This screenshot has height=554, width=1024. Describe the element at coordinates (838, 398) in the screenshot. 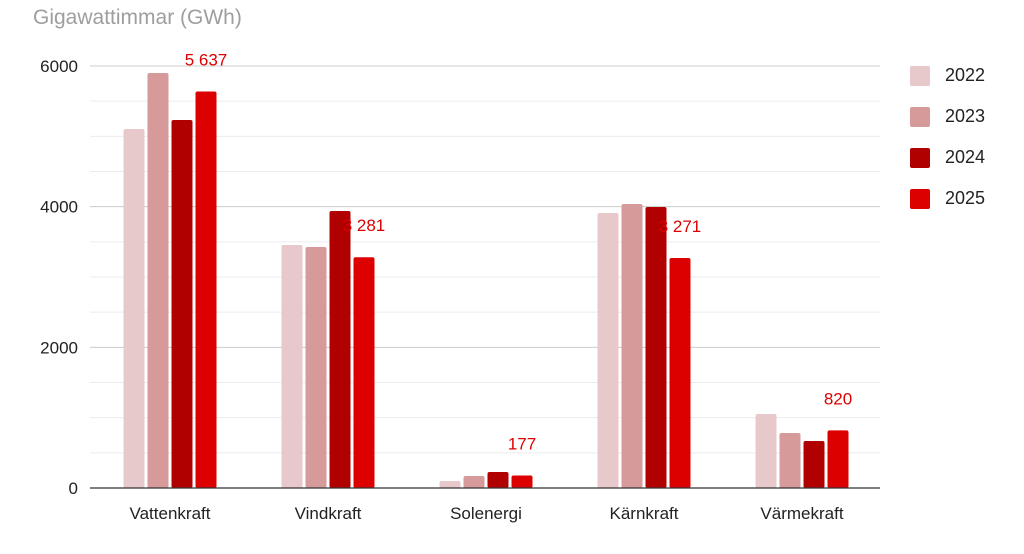

I see `data-label: 820` at that location.